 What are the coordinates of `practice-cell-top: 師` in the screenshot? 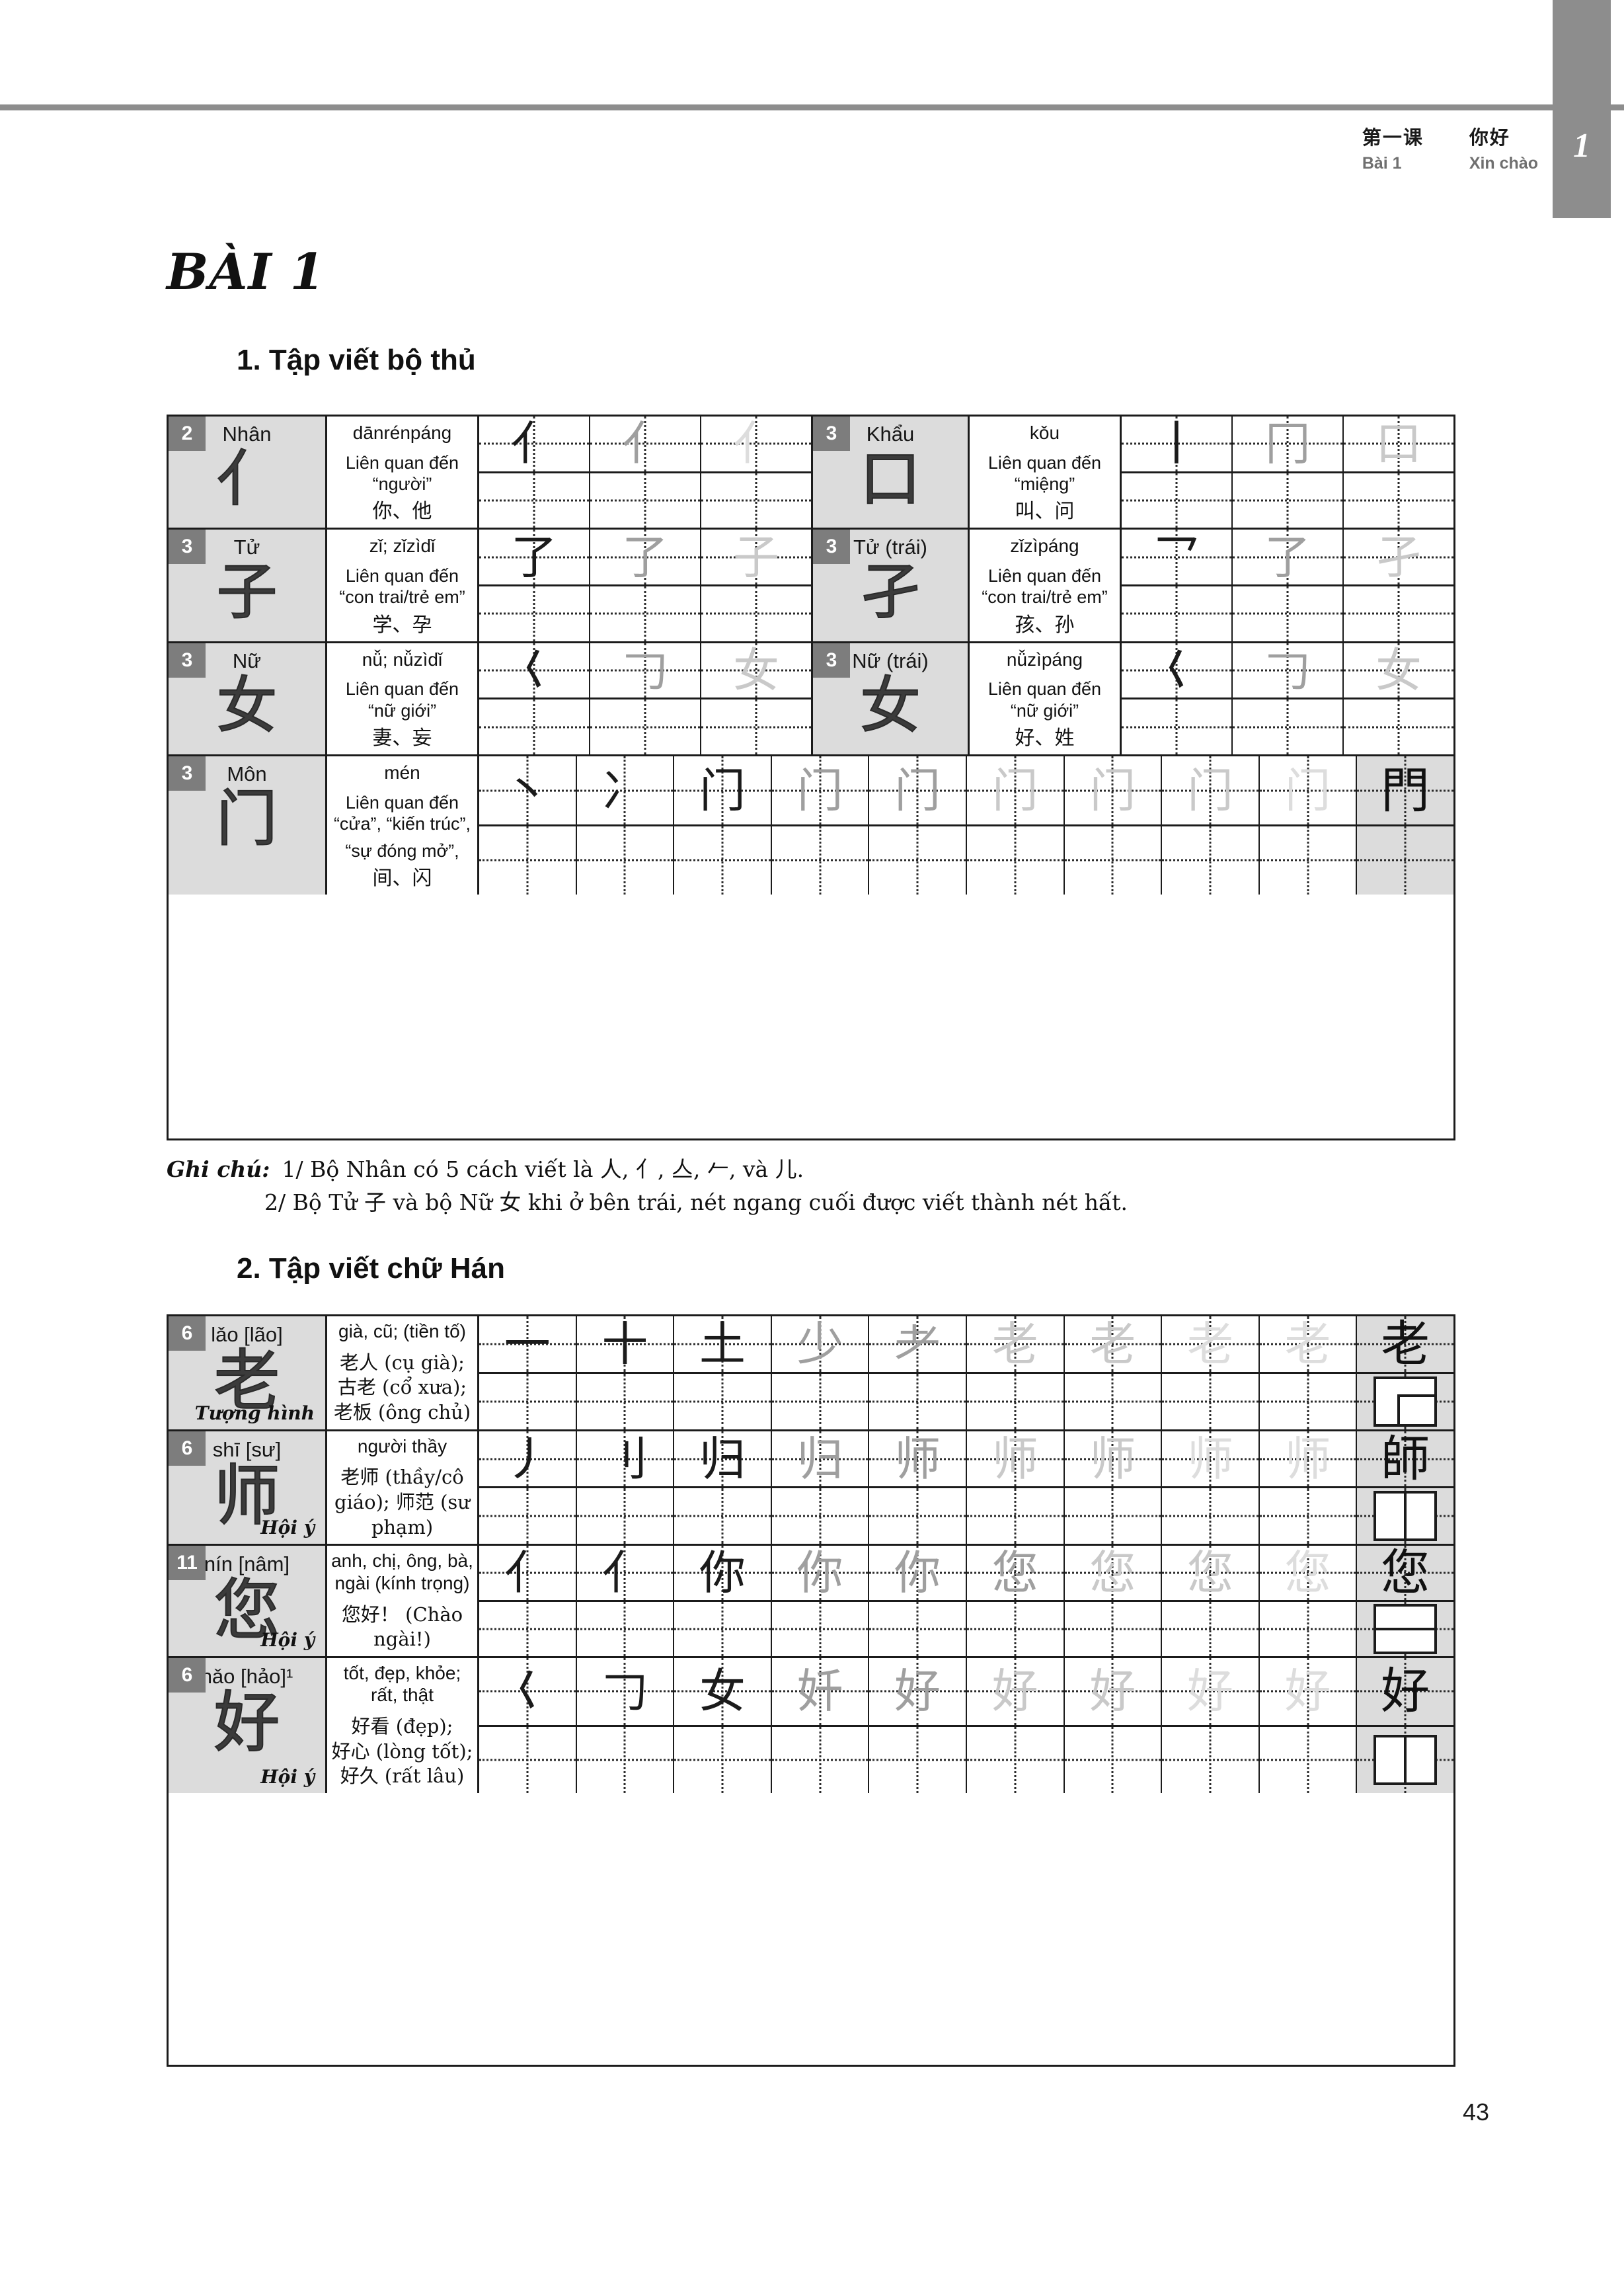 It's located at (1405, 1460).